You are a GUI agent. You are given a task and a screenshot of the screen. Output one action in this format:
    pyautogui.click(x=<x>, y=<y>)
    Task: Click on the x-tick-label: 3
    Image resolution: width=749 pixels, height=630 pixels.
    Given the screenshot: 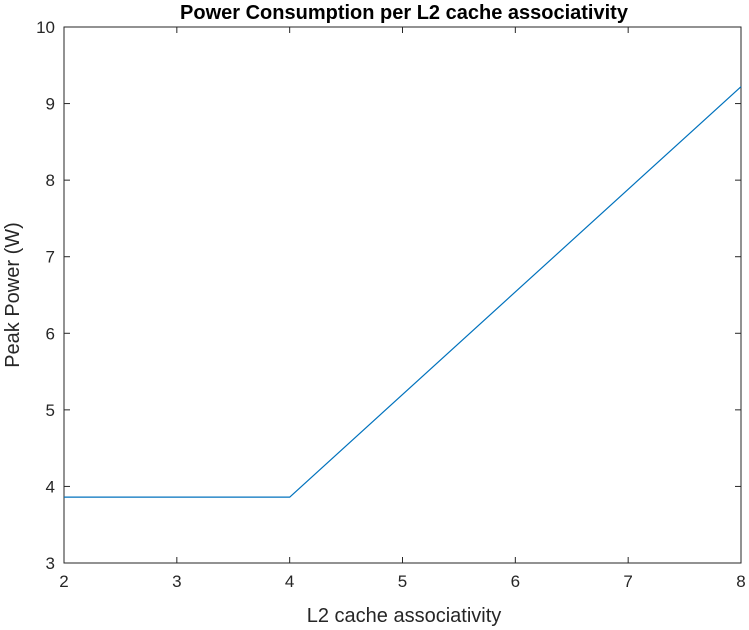 What is the action you would take?
    pyautogui.click(x=176, y=581)
    